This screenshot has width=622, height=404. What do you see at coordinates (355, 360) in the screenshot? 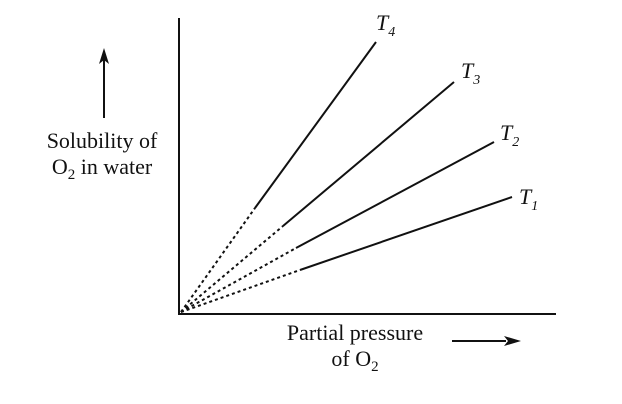
I see `x-axis-label-line2: of O2` at bounding box center [355, 360].